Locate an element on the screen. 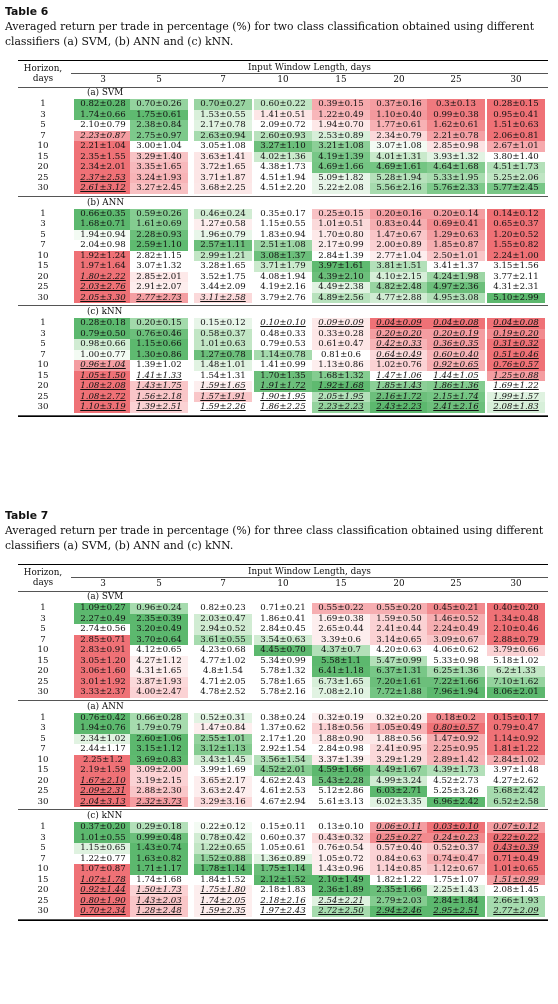  value-cell: 2.08±1.45 is located at coordinates (516, 890).